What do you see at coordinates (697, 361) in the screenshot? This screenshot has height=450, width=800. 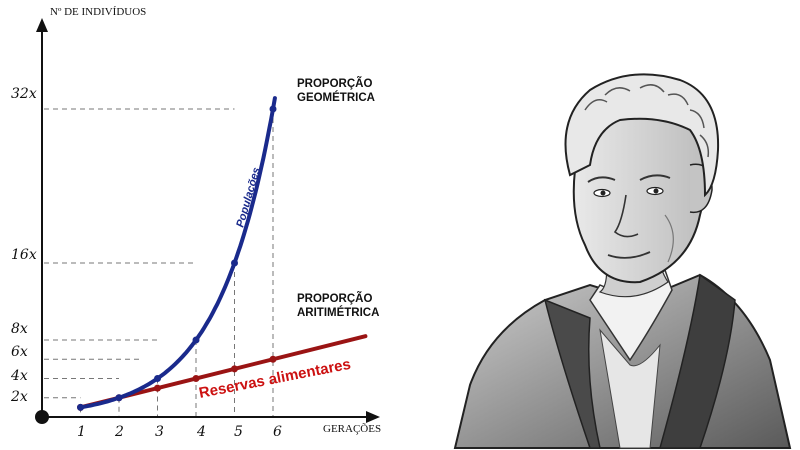 I see `portrait-lapel-right` at bounding box center [697, 361].